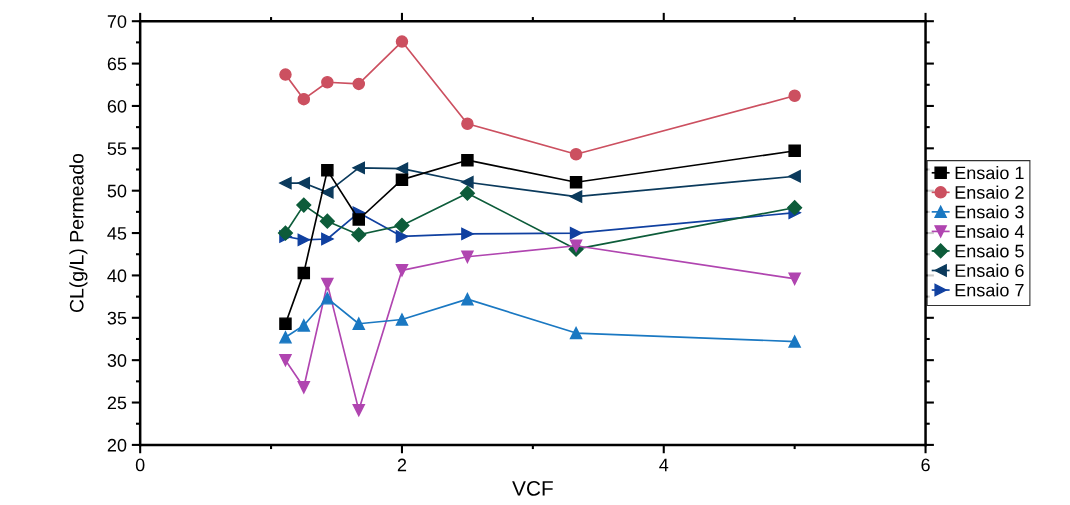 The width and height of the screenshot is (1070, 505). Describe the element at coordinates (989, 173) in the screenshot. I see `legend-label: Ensaio 1` at that location.